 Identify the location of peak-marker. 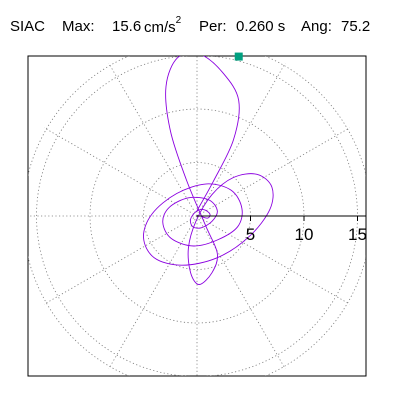
(238, 56).